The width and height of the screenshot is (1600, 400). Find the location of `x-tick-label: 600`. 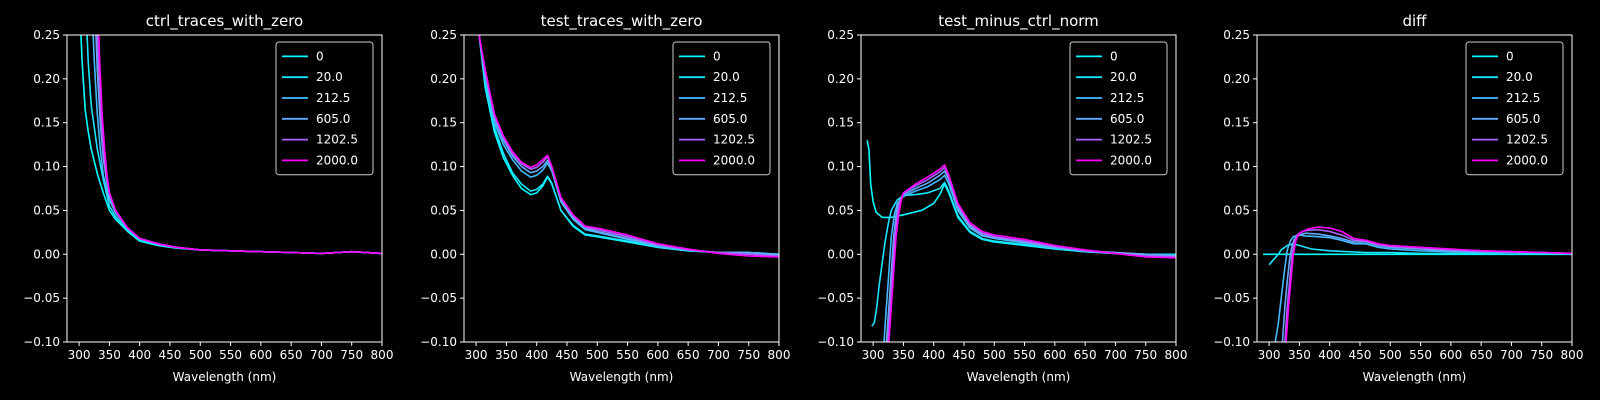

x-tick-label: 600 is located at coordinates (657, 355).